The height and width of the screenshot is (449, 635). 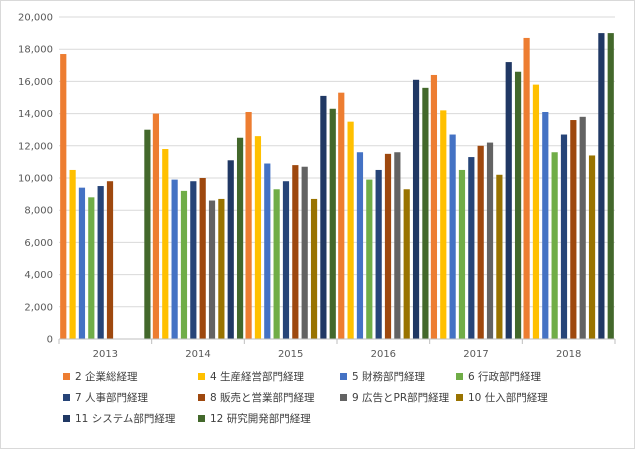 I want to click on legend-item: 12 研究開発部門経理, so click(x=269, y=418).